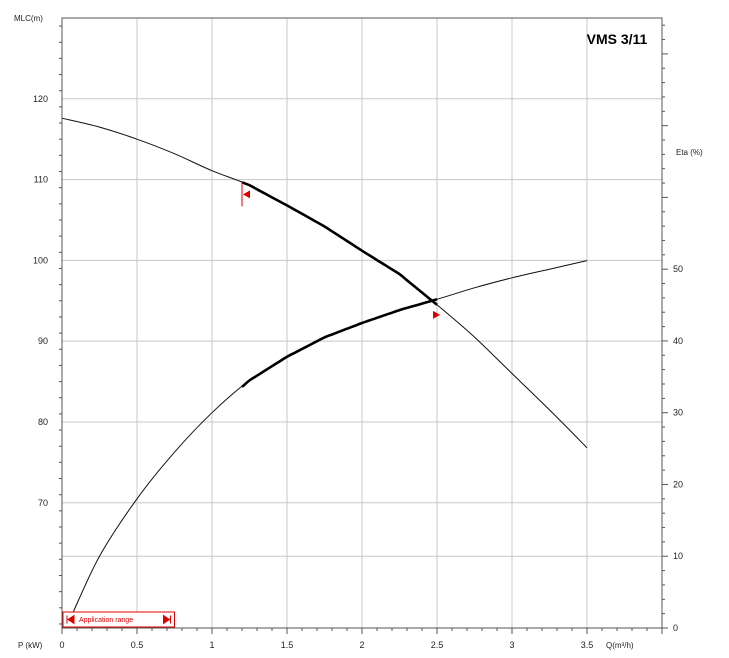  Describe the element at coordinates (436, 314) in the screenshot. I see `operating-max-arrow` at that location.